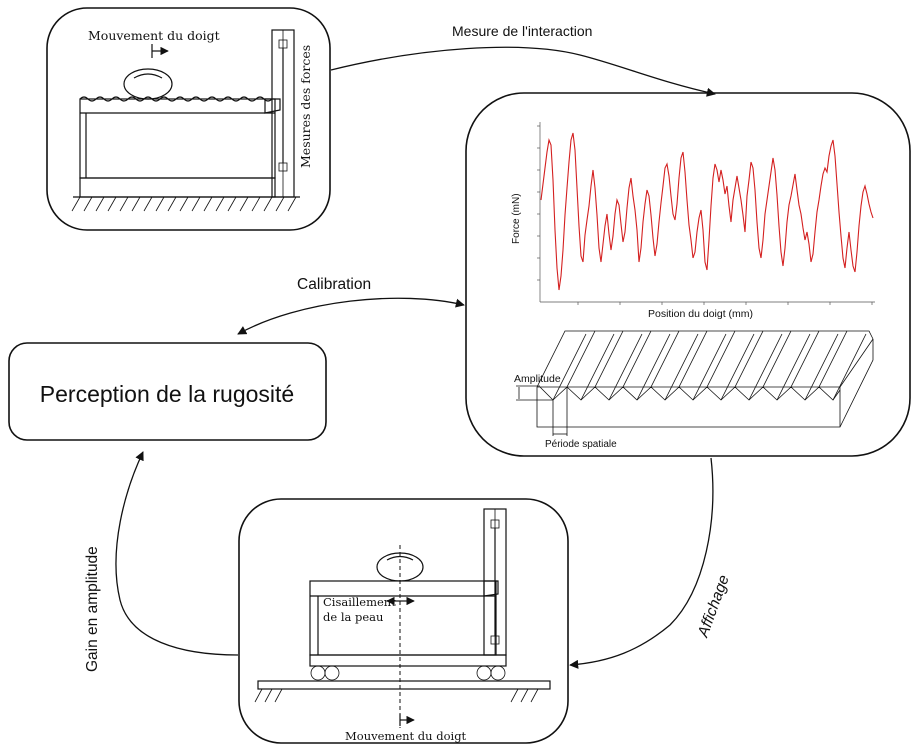 The width and height of the screenshot is (920, 749). Describe the element at coordinates (694, 390) in the screenshot. I see `texture-sample: Amplitude Période spatiale` at that location.